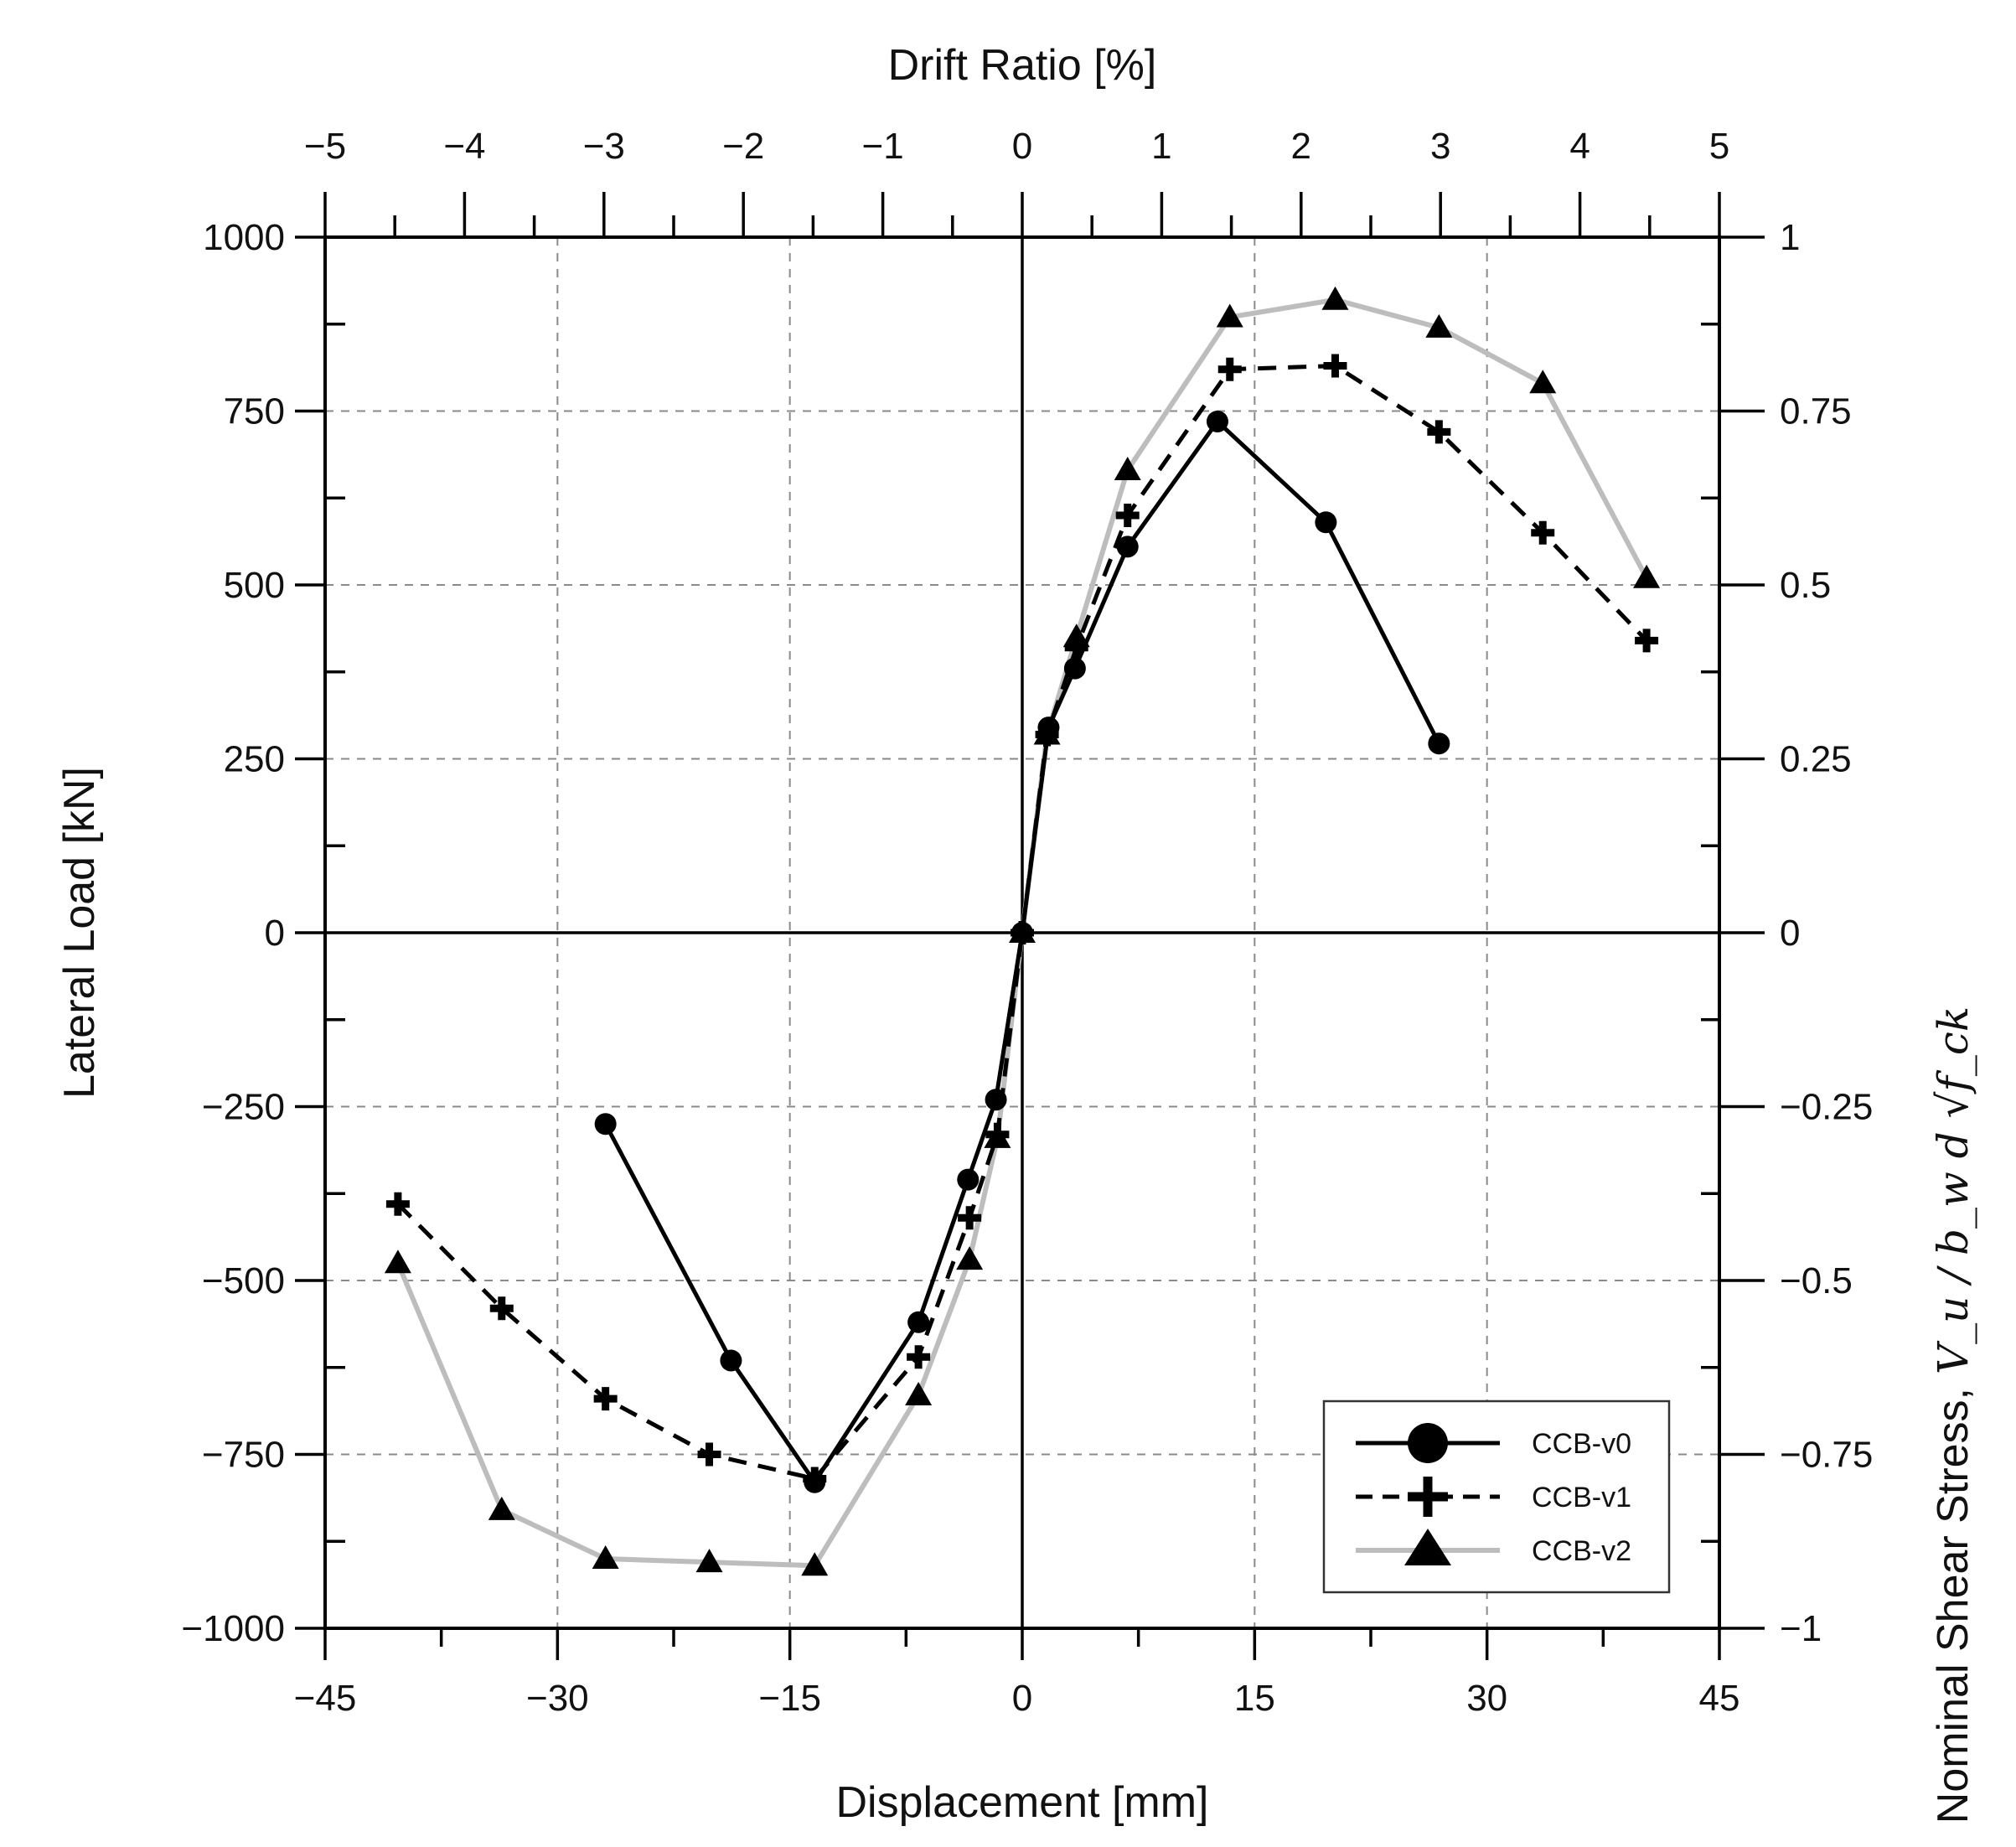  What do you see at coordinates (1801, 1628) in the screenshot?
I see `y2-tick-label: −1` at bounding box center [1801, 1628].